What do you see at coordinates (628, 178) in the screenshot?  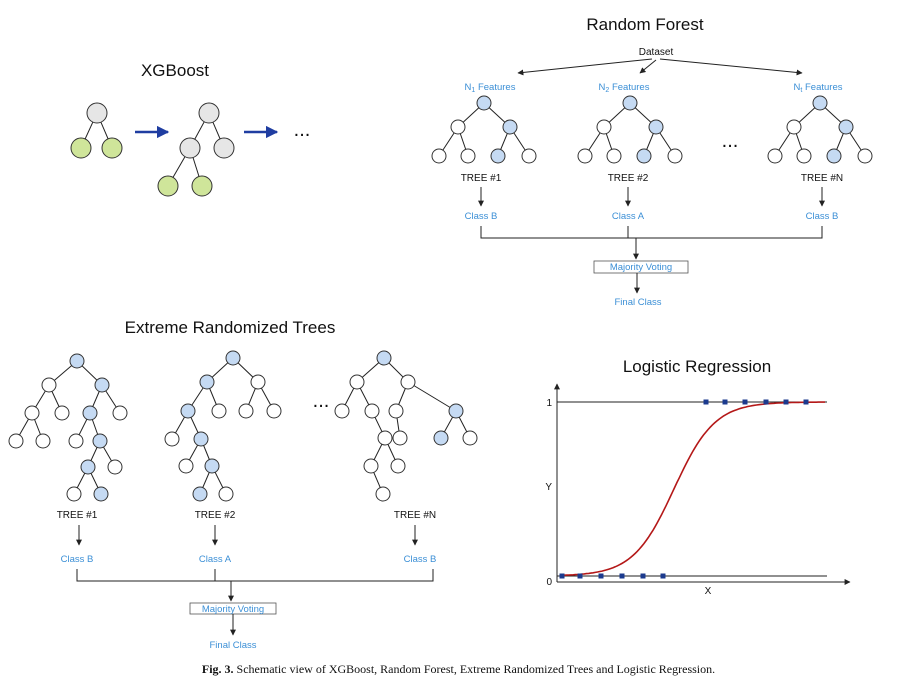 I see `rf-tree-label-2: TREE #2` at bounding box center [628, 178].